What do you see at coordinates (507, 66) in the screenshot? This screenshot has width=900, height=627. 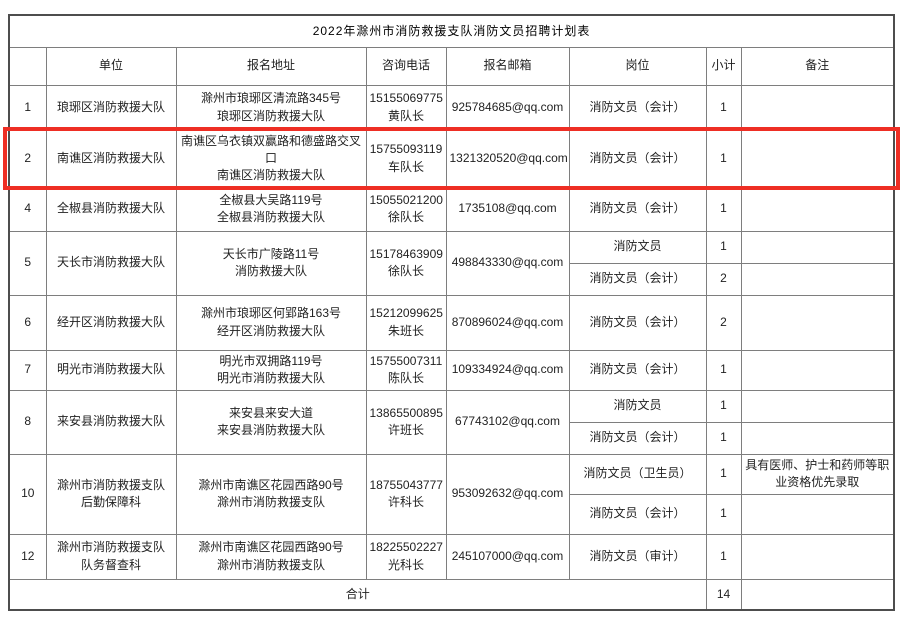 I see `column-header: 报名邮箱` at bounding box center [507, 66].